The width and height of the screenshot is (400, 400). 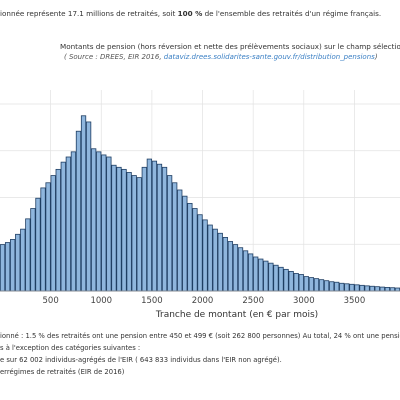 I want to click on source-prefix: ( Source : DREES, EIR 2016,, so click(x=114, y=57).